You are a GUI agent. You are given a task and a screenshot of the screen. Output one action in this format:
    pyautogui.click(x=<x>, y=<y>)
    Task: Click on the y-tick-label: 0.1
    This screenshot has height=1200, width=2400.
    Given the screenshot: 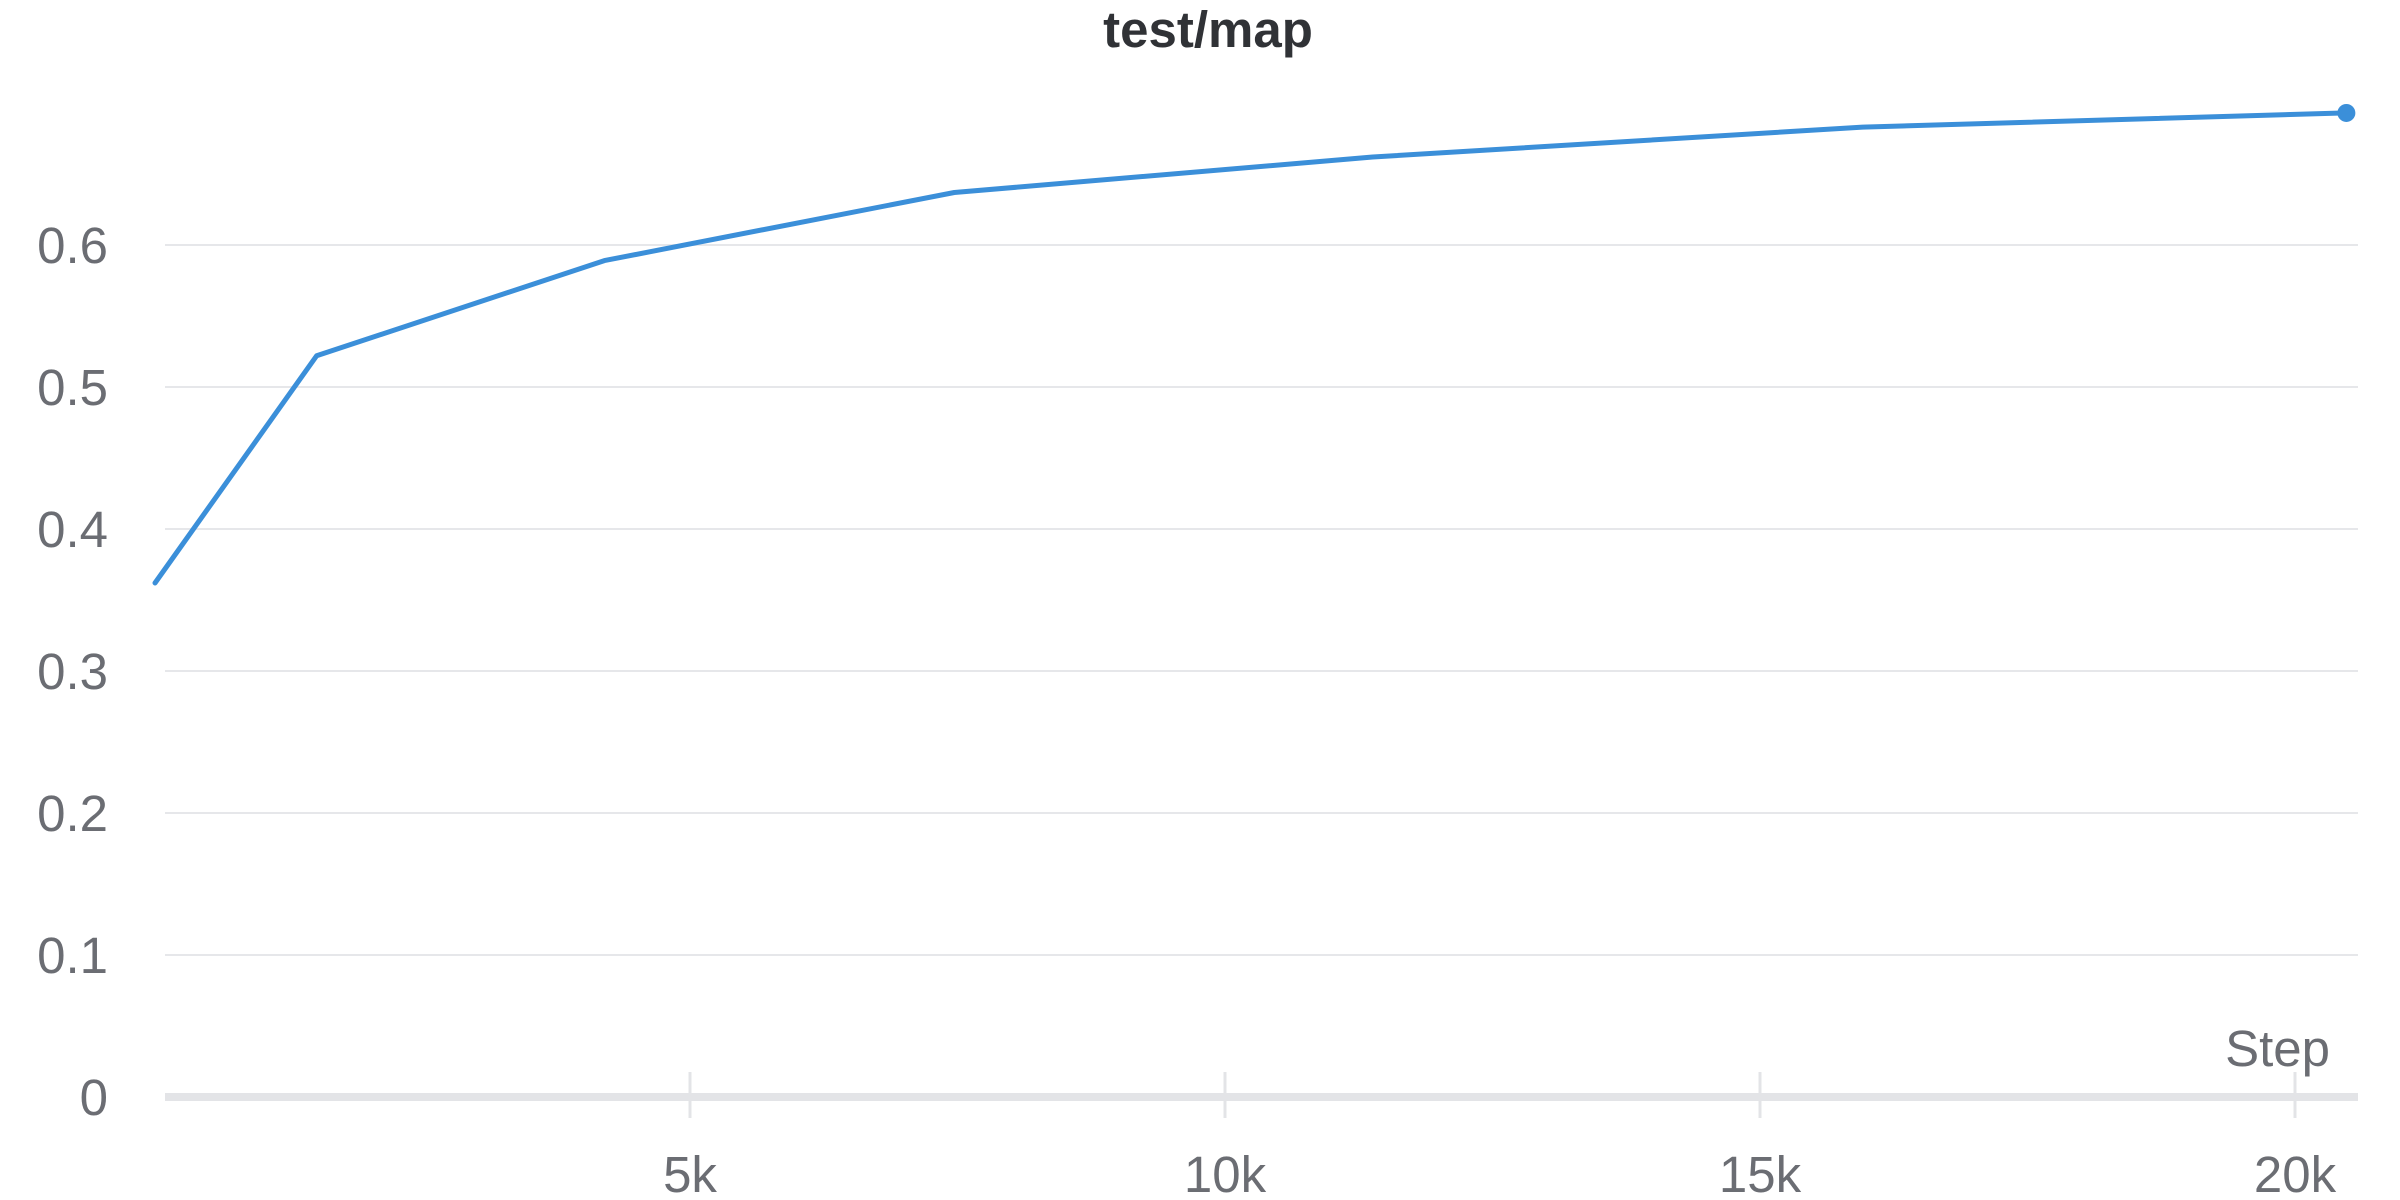 What is the action you would take?
    pyautogui.click(x=72, y=955)
    